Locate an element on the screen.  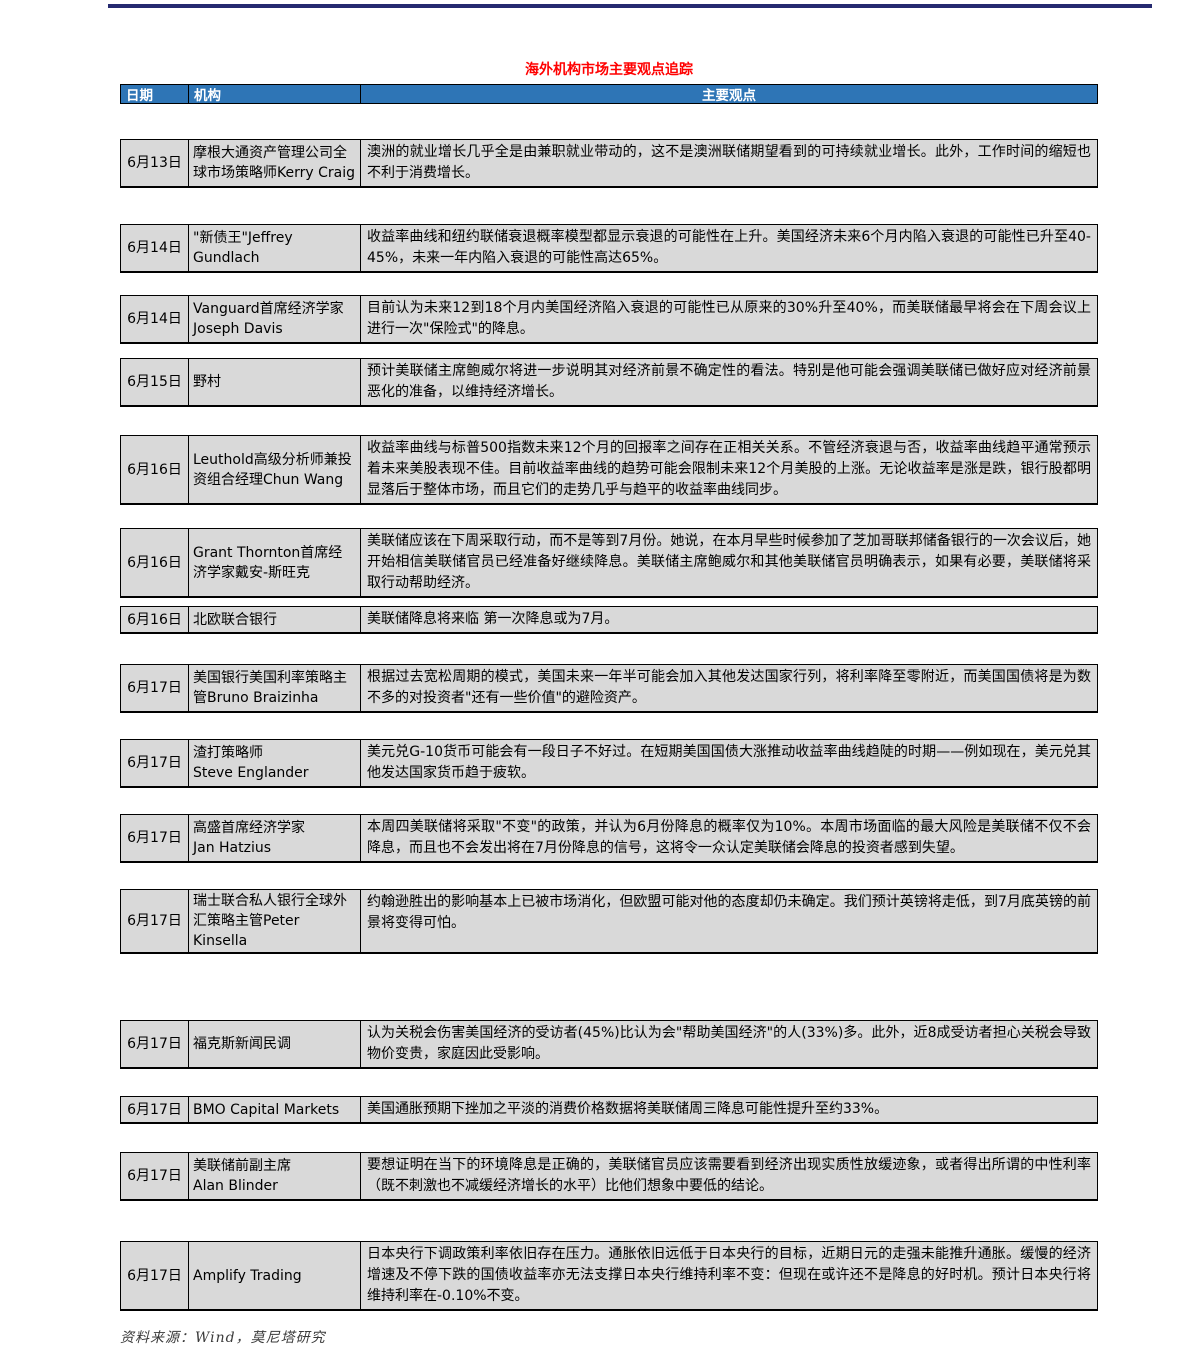
opinion-cell: 美国通胀预期下挫加之平淡的消费价格数据将美联储周三降息可能性提升至约33%。 is located at coordinates (628, 1109).